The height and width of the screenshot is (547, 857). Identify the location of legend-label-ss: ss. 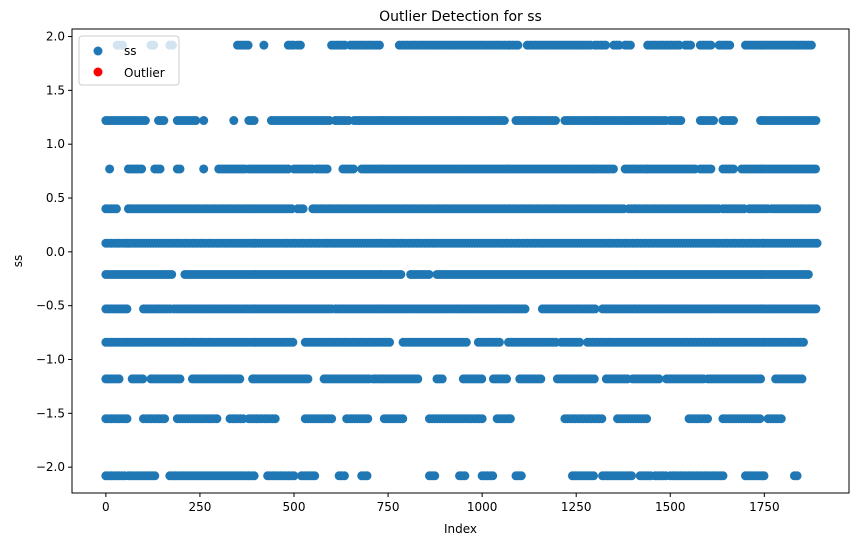
(130, 51).